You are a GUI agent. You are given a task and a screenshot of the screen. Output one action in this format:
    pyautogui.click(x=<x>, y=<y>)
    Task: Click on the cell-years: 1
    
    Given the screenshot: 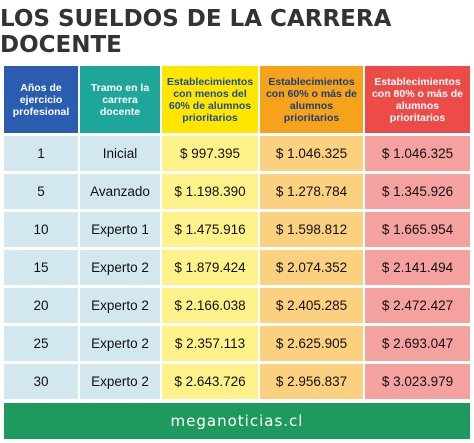 What is the action you would take?
    pyautogui.click(x=42, y=155)
    